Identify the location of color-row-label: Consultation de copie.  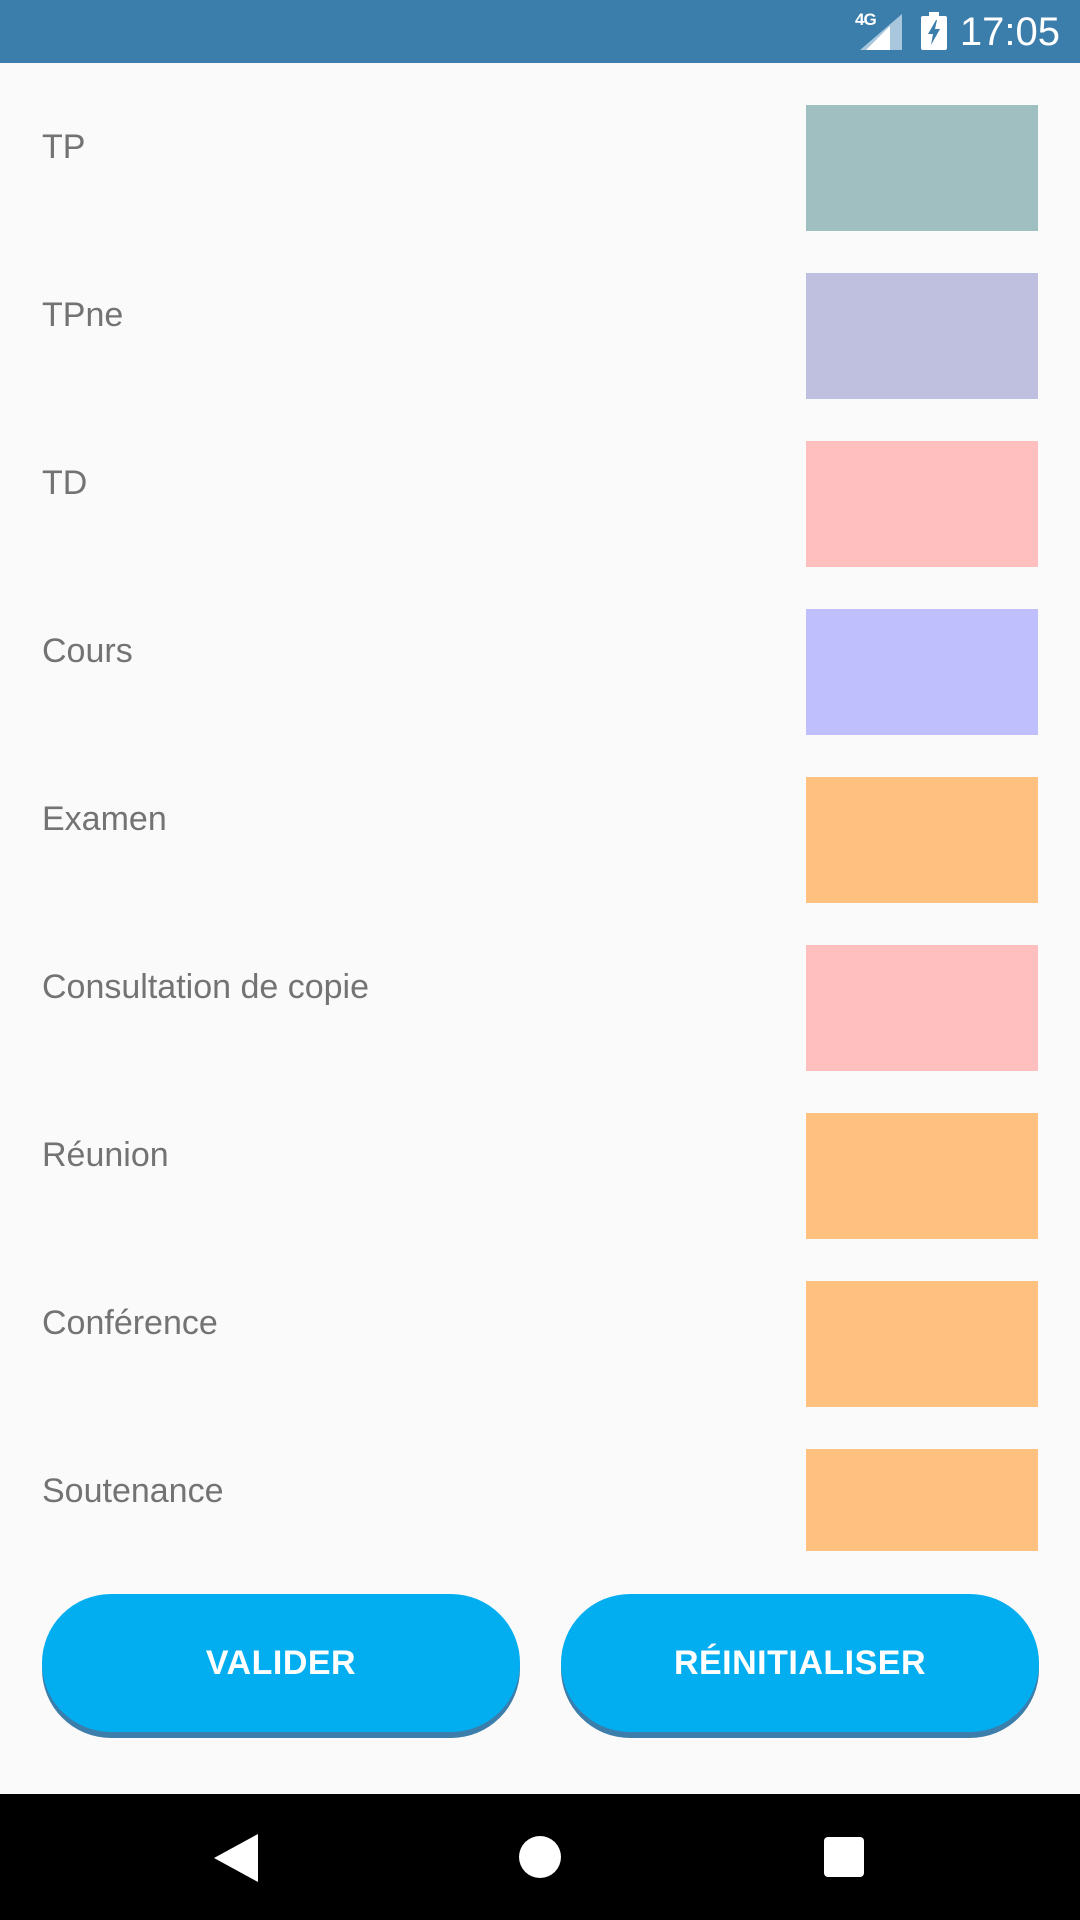
(206, 987).